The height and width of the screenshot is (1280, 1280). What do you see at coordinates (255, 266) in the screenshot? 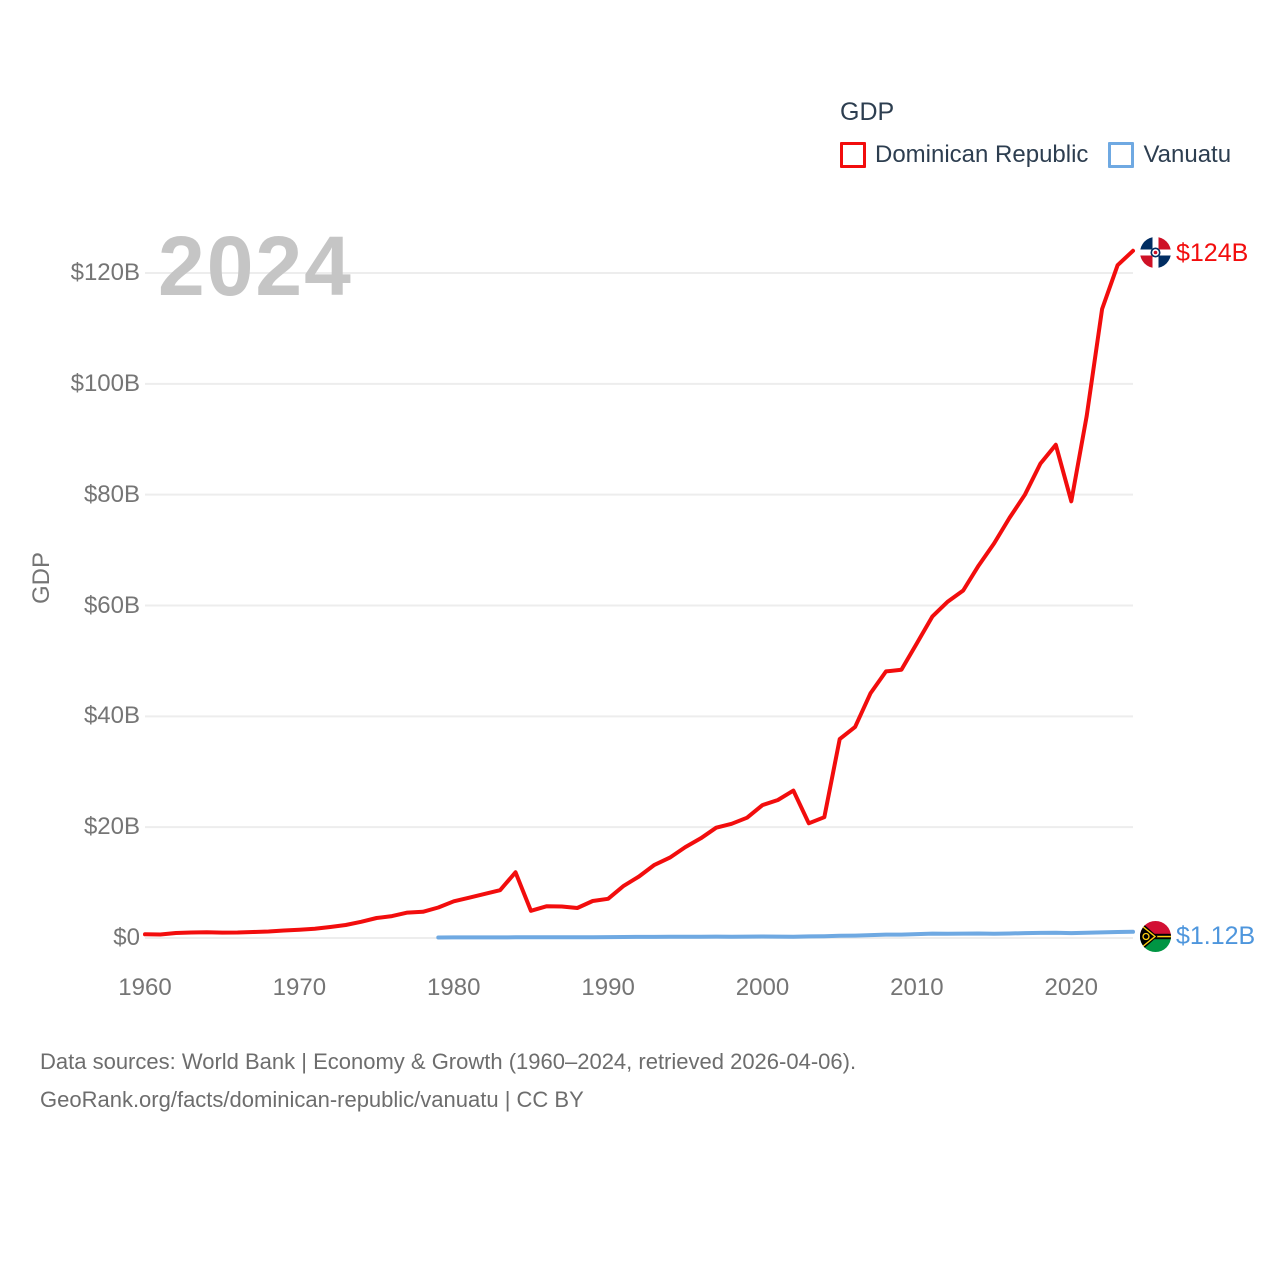
I see `year-watermark: 2024` at bounding box center [255, 266].